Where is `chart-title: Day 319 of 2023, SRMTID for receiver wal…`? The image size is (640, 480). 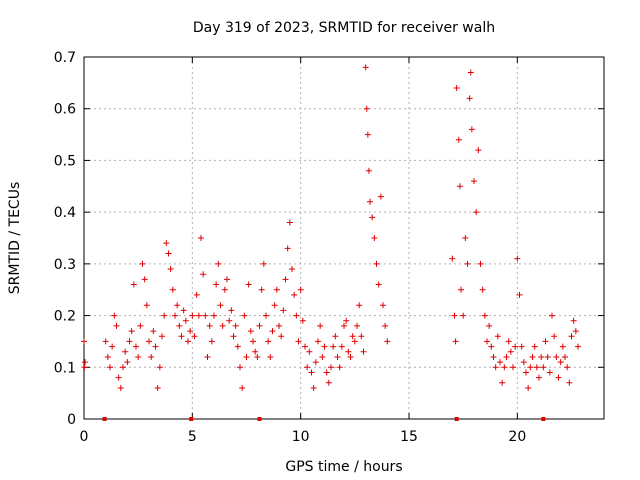
chart-title: Day 319 of 2023, SRMTID for receiver wal… is located at coordinates (344, 28).